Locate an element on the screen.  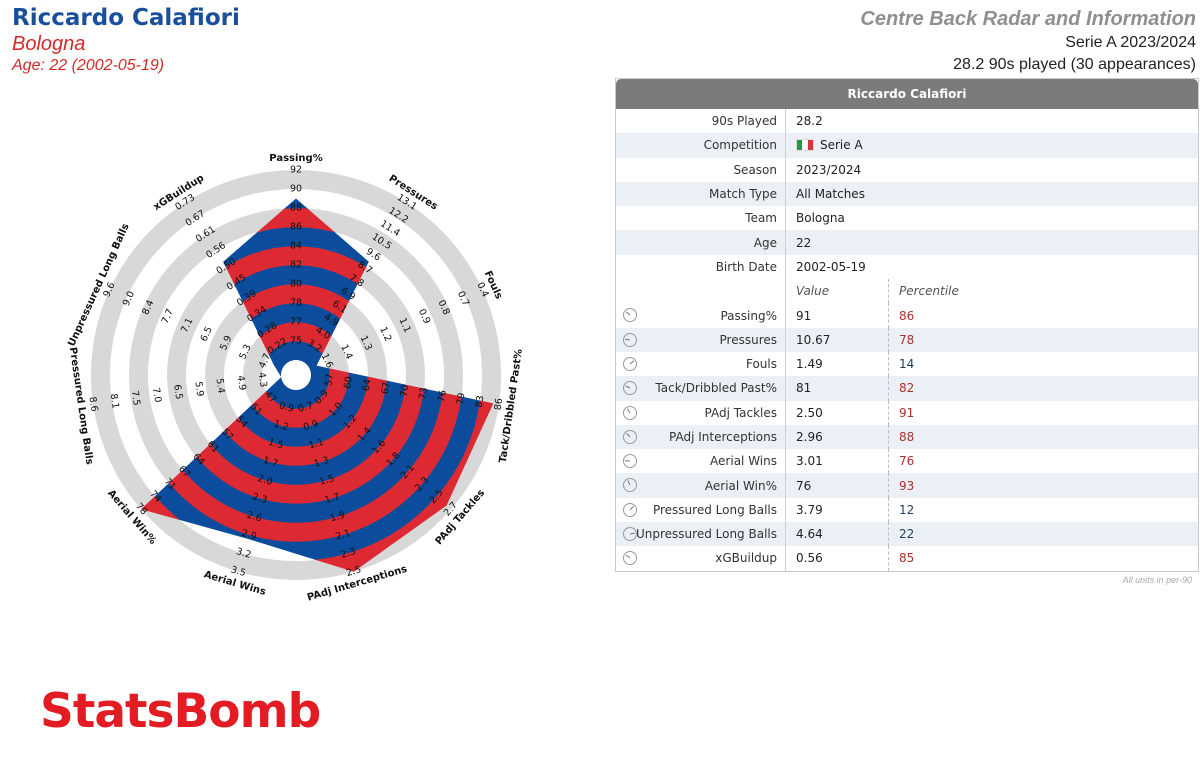
radar-tick-label: 80 is located at coordinates (296, 284).